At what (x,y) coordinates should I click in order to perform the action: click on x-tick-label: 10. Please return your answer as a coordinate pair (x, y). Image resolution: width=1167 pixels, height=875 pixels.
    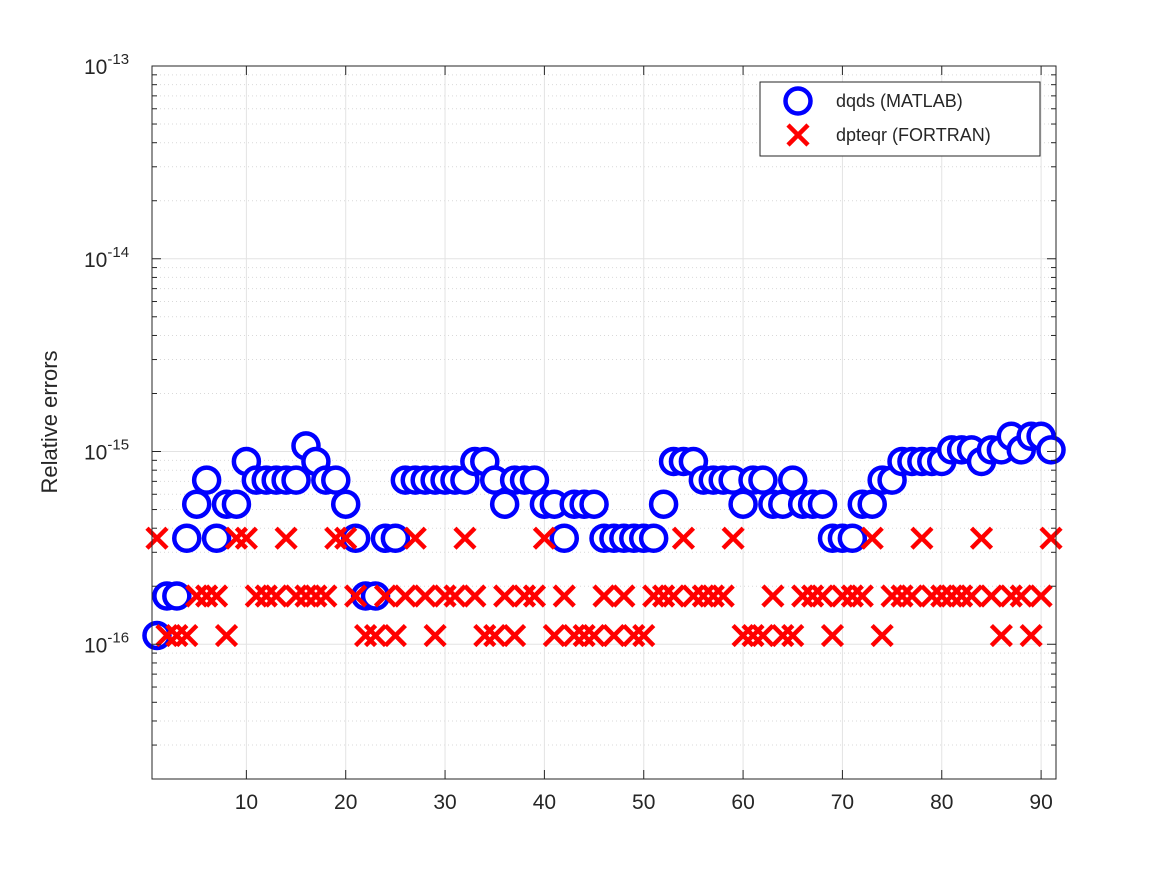
    Looking at the image, I should click on (246, 802).